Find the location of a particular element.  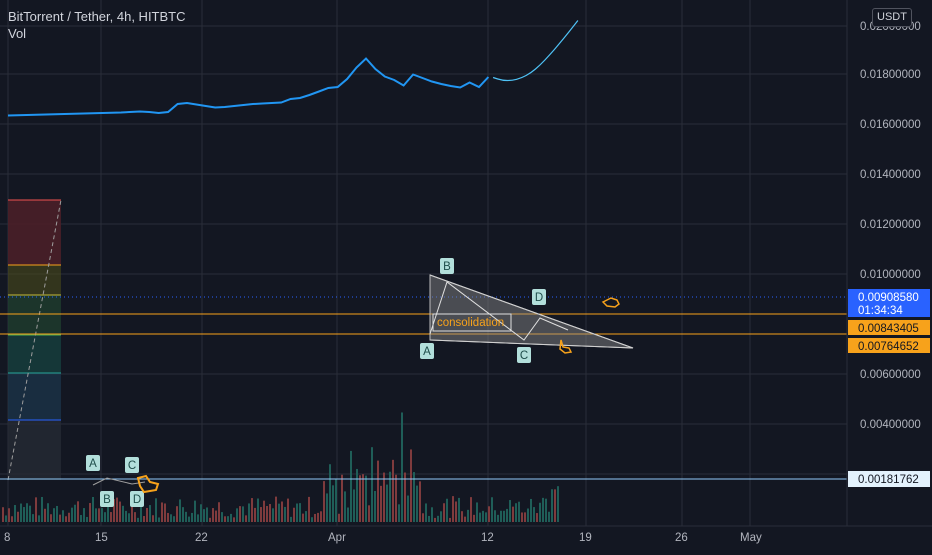

svg-text: 0.00764652 is located at coordinates (888, 347).